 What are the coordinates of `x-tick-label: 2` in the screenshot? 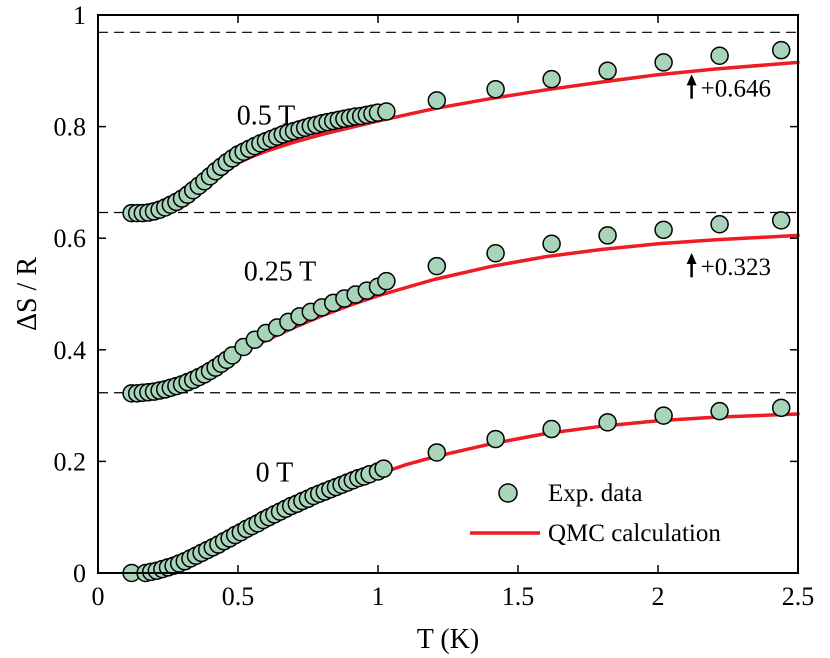 It's located at (658, 596).